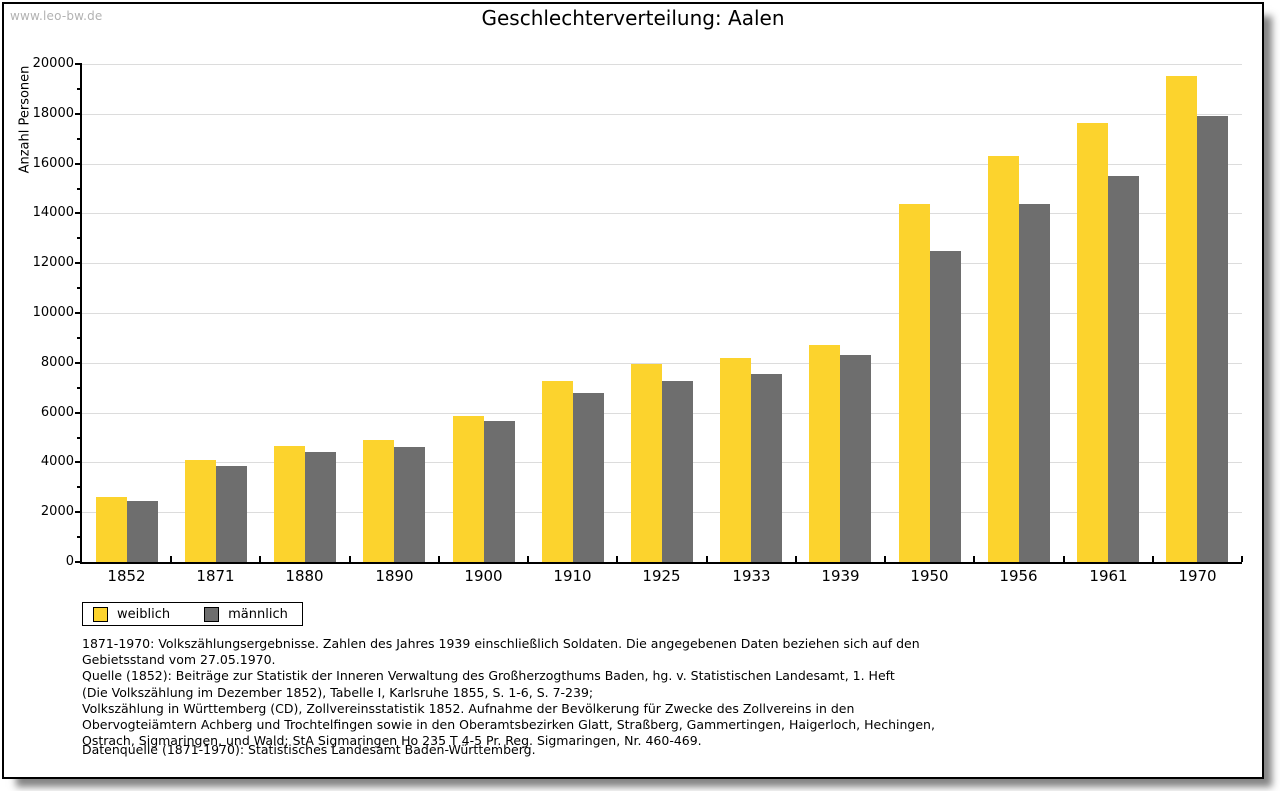 The image size is (1280, 791). Describe the element at coordinates (735, 460) in the screenshot. I see `bar-weiblich-1933` at that location.